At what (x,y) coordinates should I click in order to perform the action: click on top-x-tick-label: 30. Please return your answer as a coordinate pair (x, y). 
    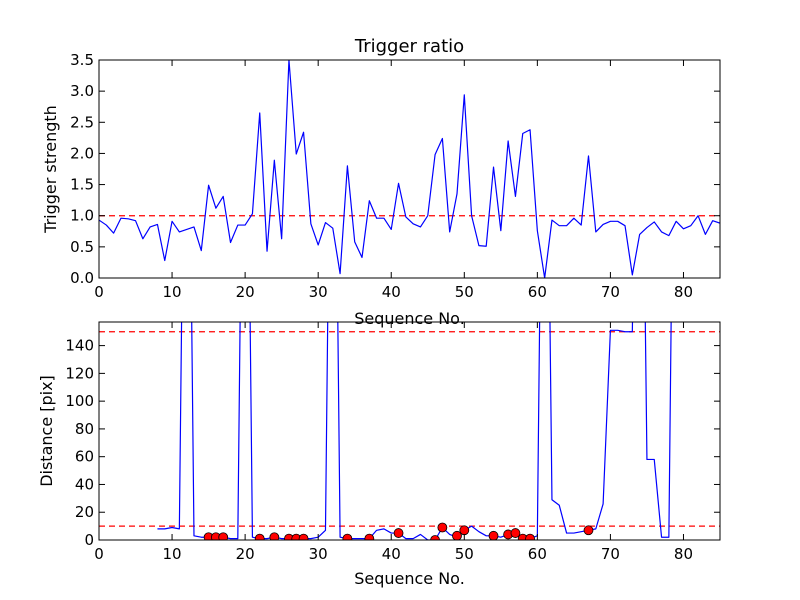
    Looking at the image, I should click on (318, 292).